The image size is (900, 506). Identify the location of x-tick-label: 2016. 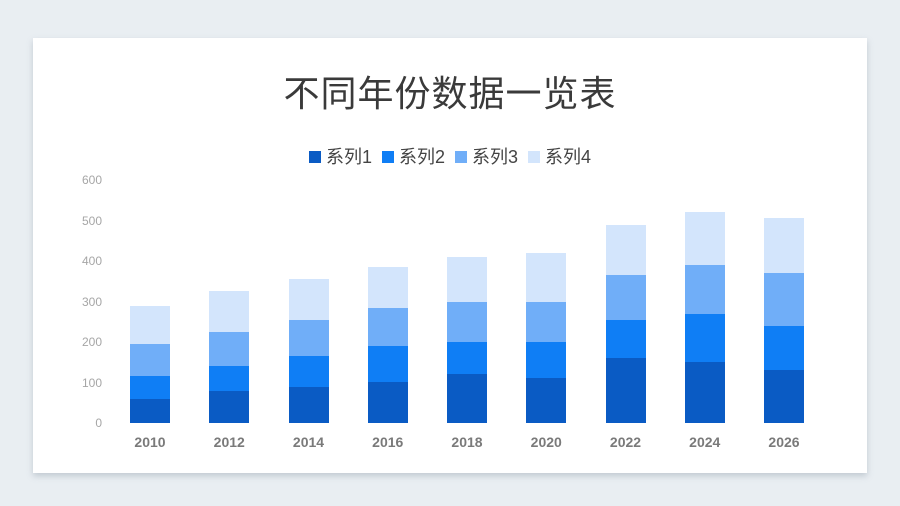
(388, 442).